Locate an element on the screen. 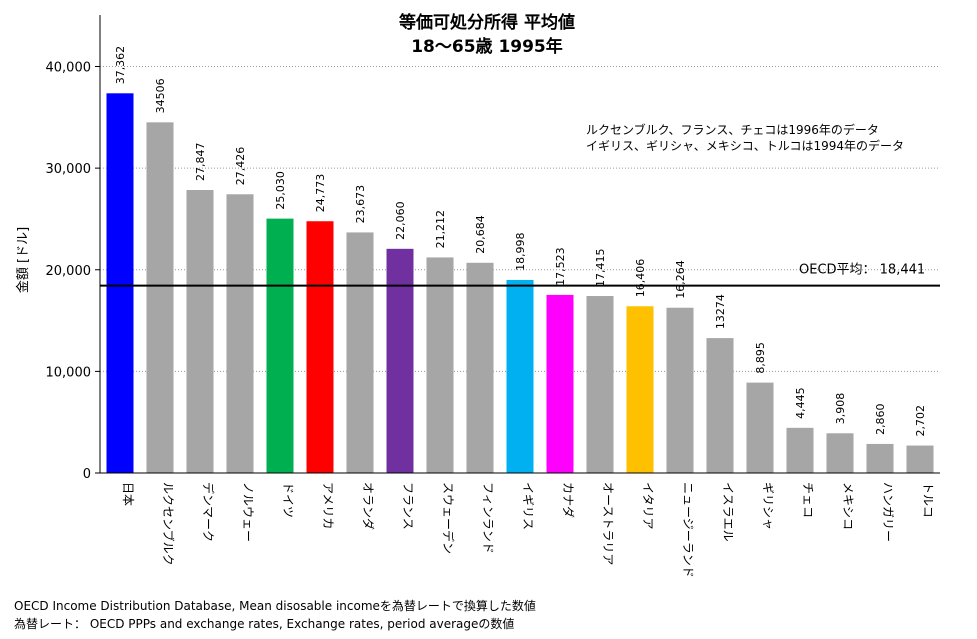 The width and height of the screenshot is (977, 639). category-label: チェコ is located at coordinates (808, 500).